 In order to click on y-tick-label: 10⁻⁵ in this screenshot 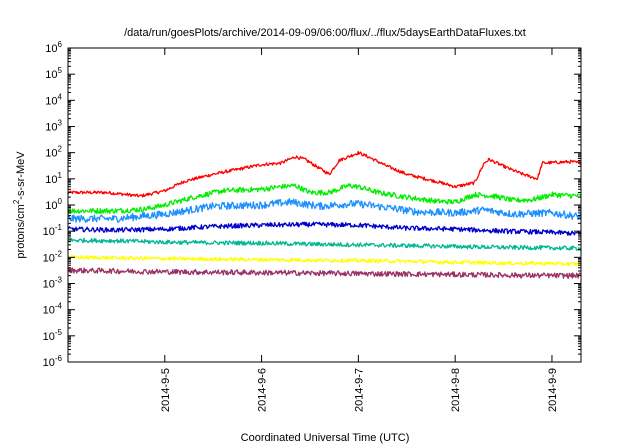, I will do `click(53, 335)`.